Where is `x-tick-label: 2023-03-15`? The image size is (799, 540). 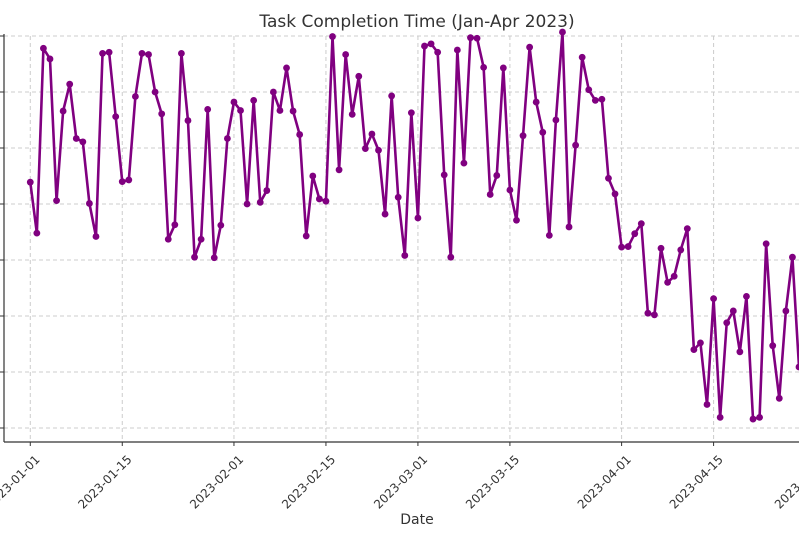 x-tick-label: 2023-03-15 is located at coordinates (492, 481).